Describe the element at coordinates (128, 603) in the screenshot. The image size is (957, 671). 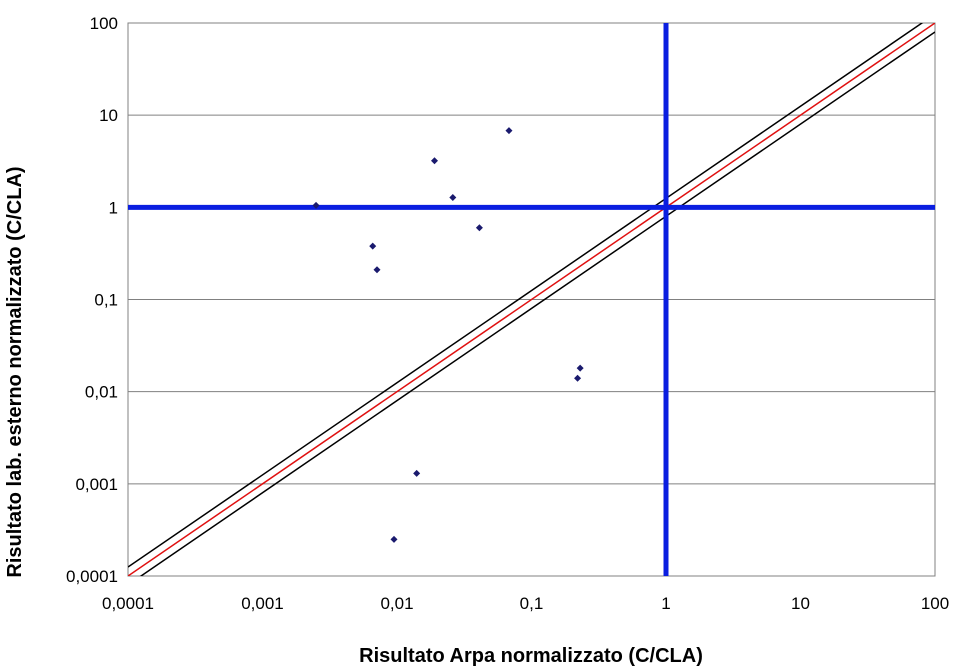
I see `x-tick-label: 0,0001` at that location.